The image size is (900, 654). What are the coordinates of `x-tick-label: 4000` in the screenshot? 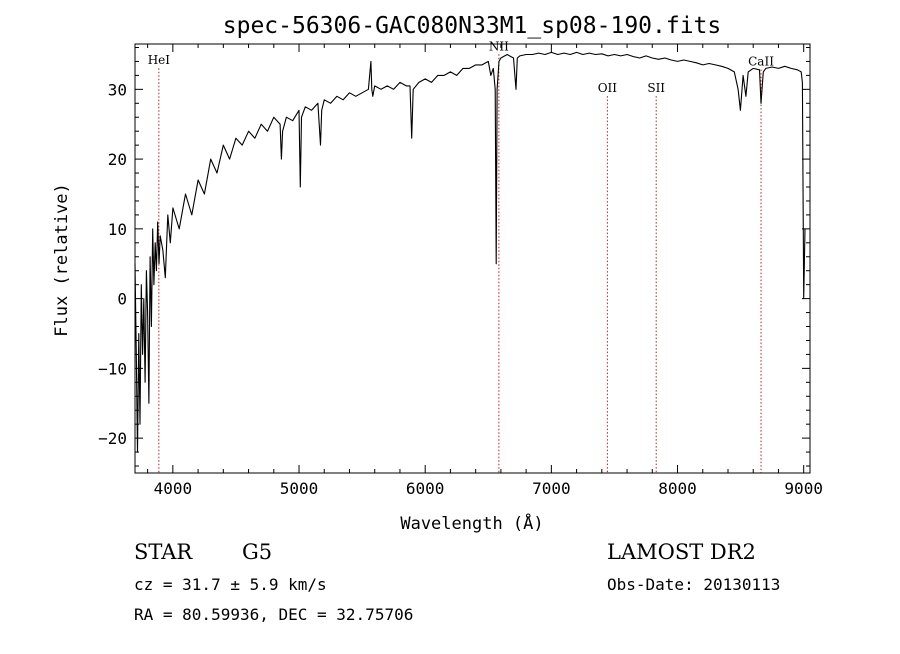 It's located at (173, 488).